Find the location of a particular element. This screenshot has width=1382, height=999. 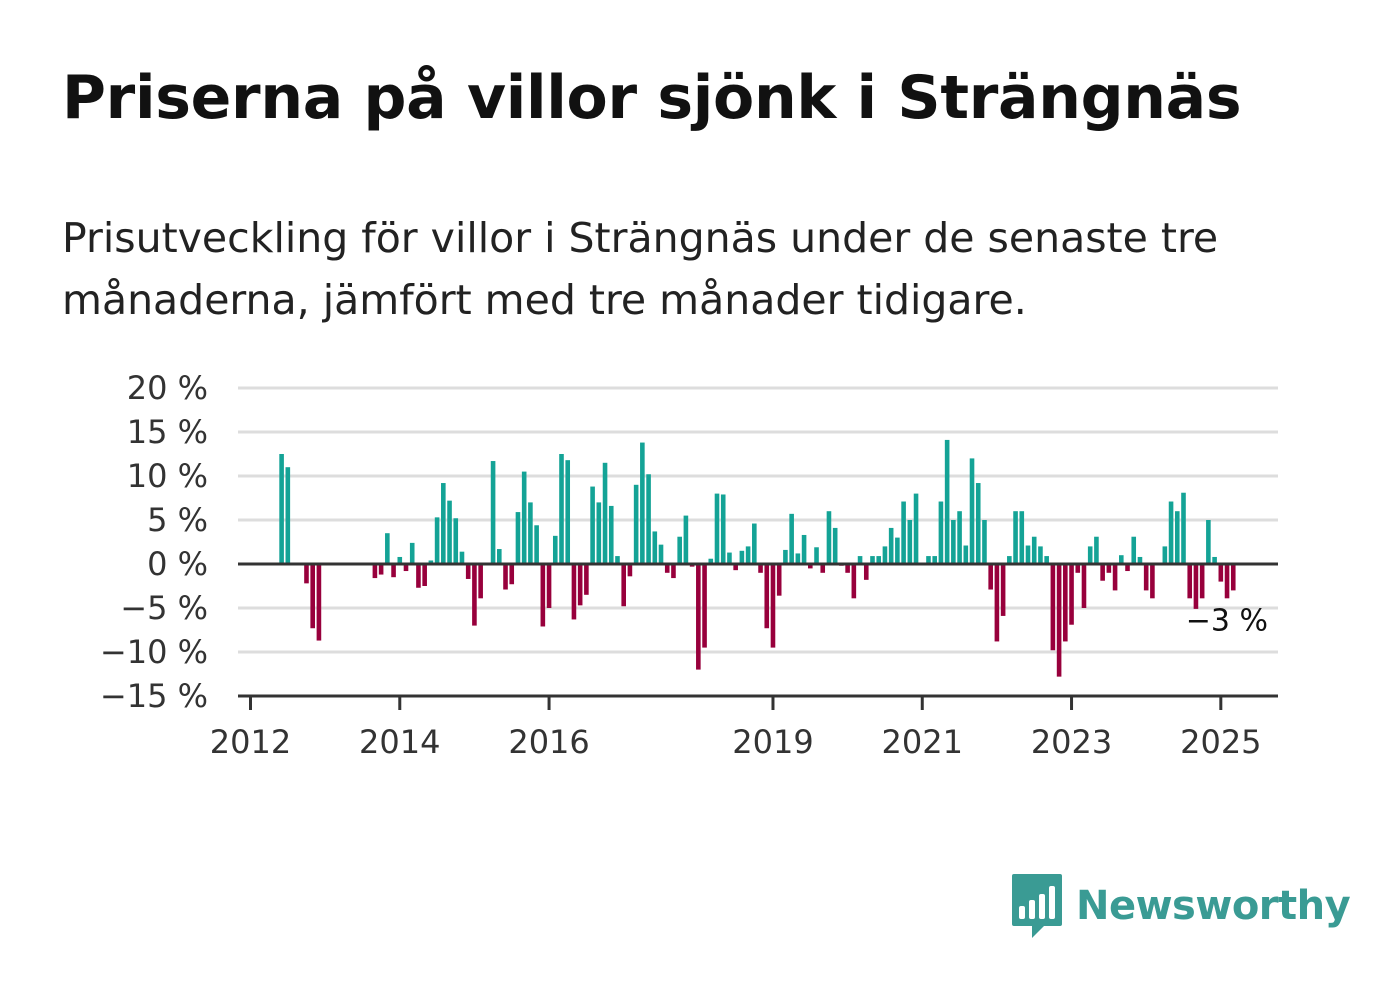

x-tick-label: 2023 is located at coordinates (1071, 742).